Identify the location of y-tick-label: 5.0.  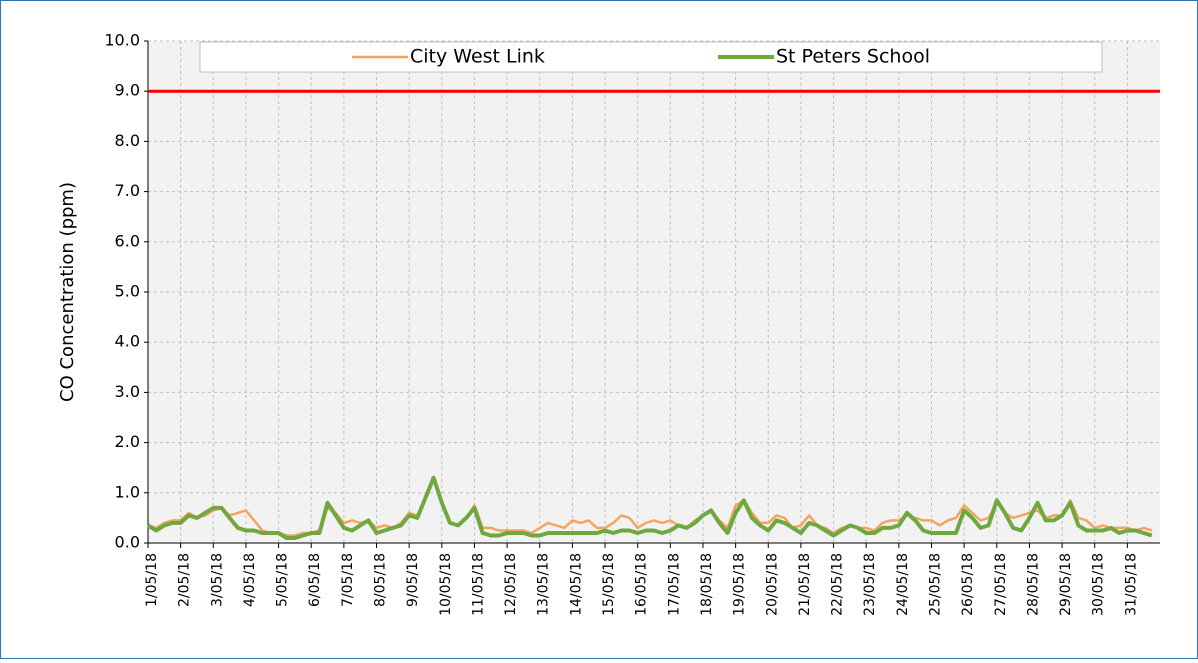
(127, 291).